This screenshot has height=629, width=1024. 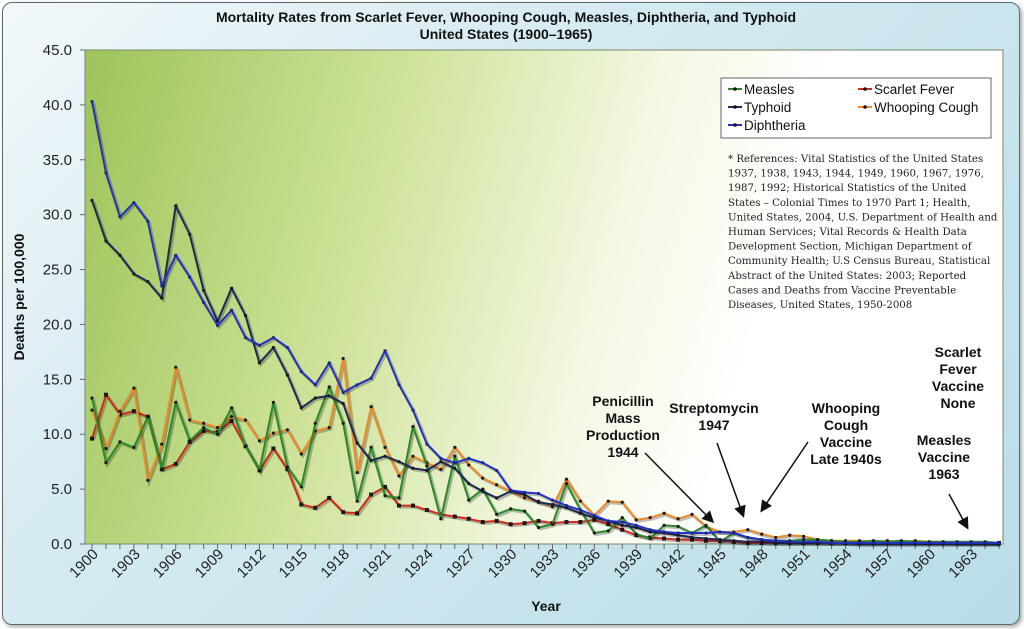 I want to click on legend-label: Diphtheria, so click(x=775, y=125).